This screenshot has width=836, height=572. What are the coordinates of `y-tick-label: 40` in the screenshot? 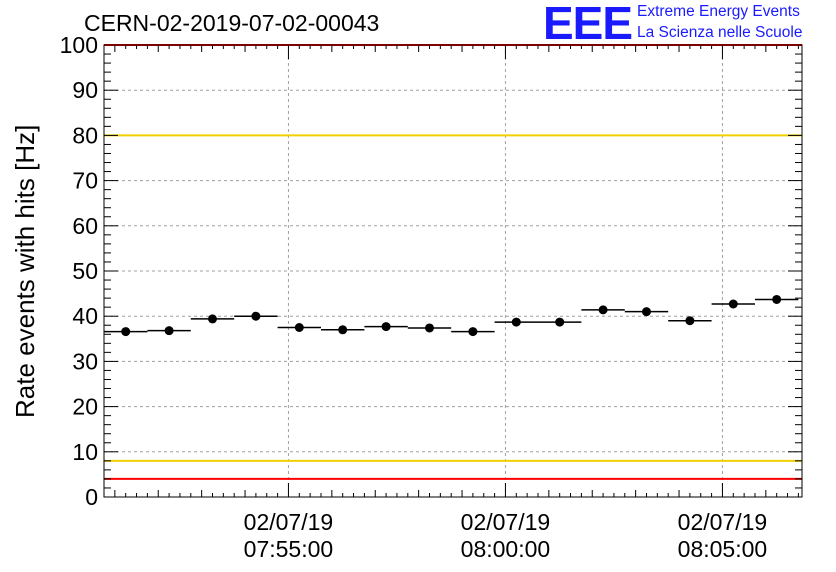 It's located at (85, 316).